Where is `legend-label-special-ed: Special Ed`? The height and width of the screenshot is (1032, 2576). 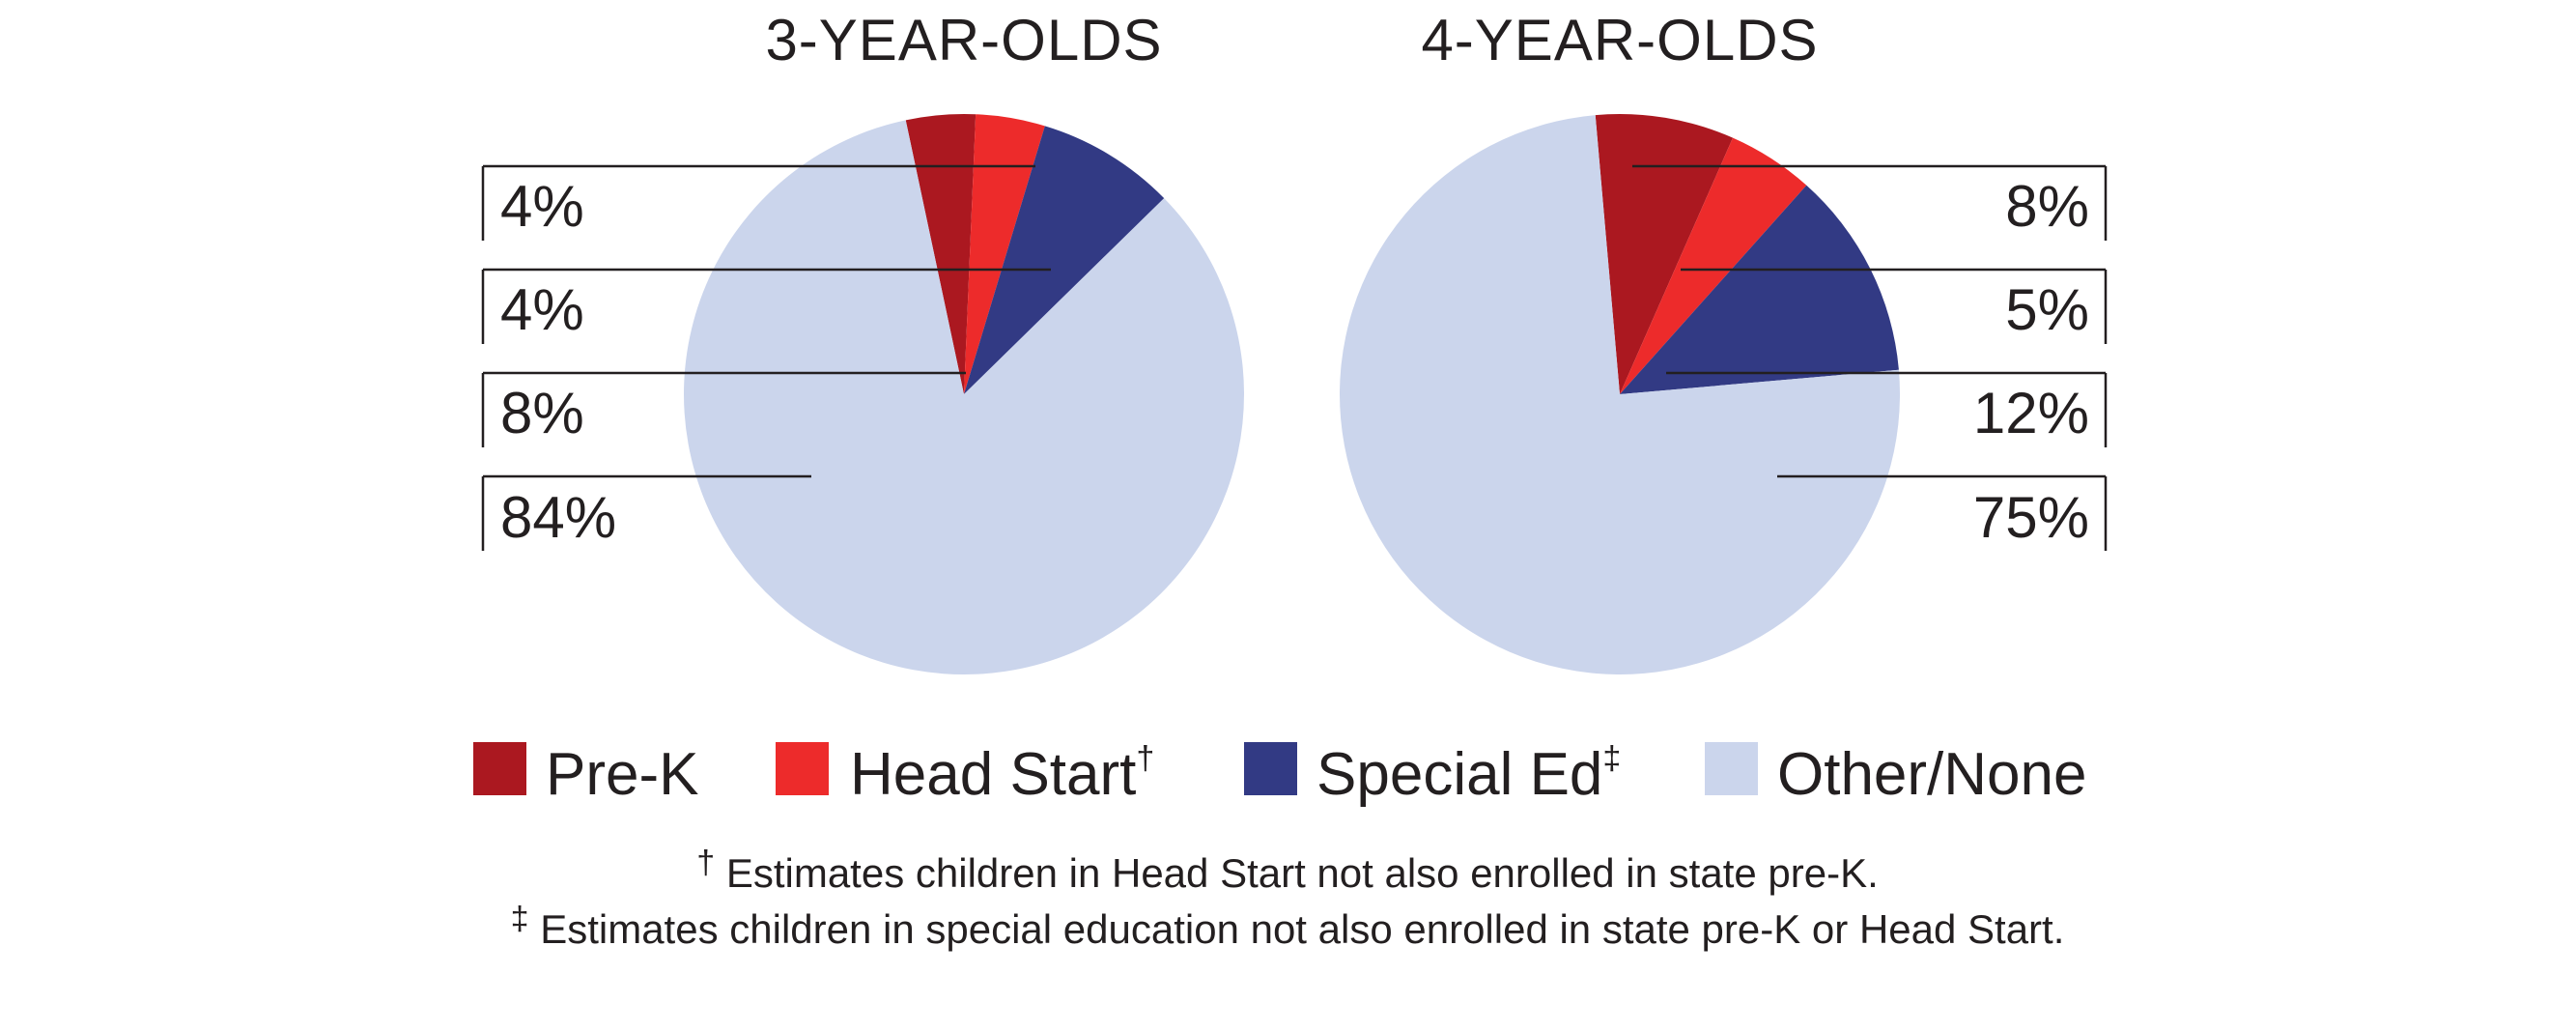 legend-label-special-ed: Special Ed is located at coordinates (1459, 775).